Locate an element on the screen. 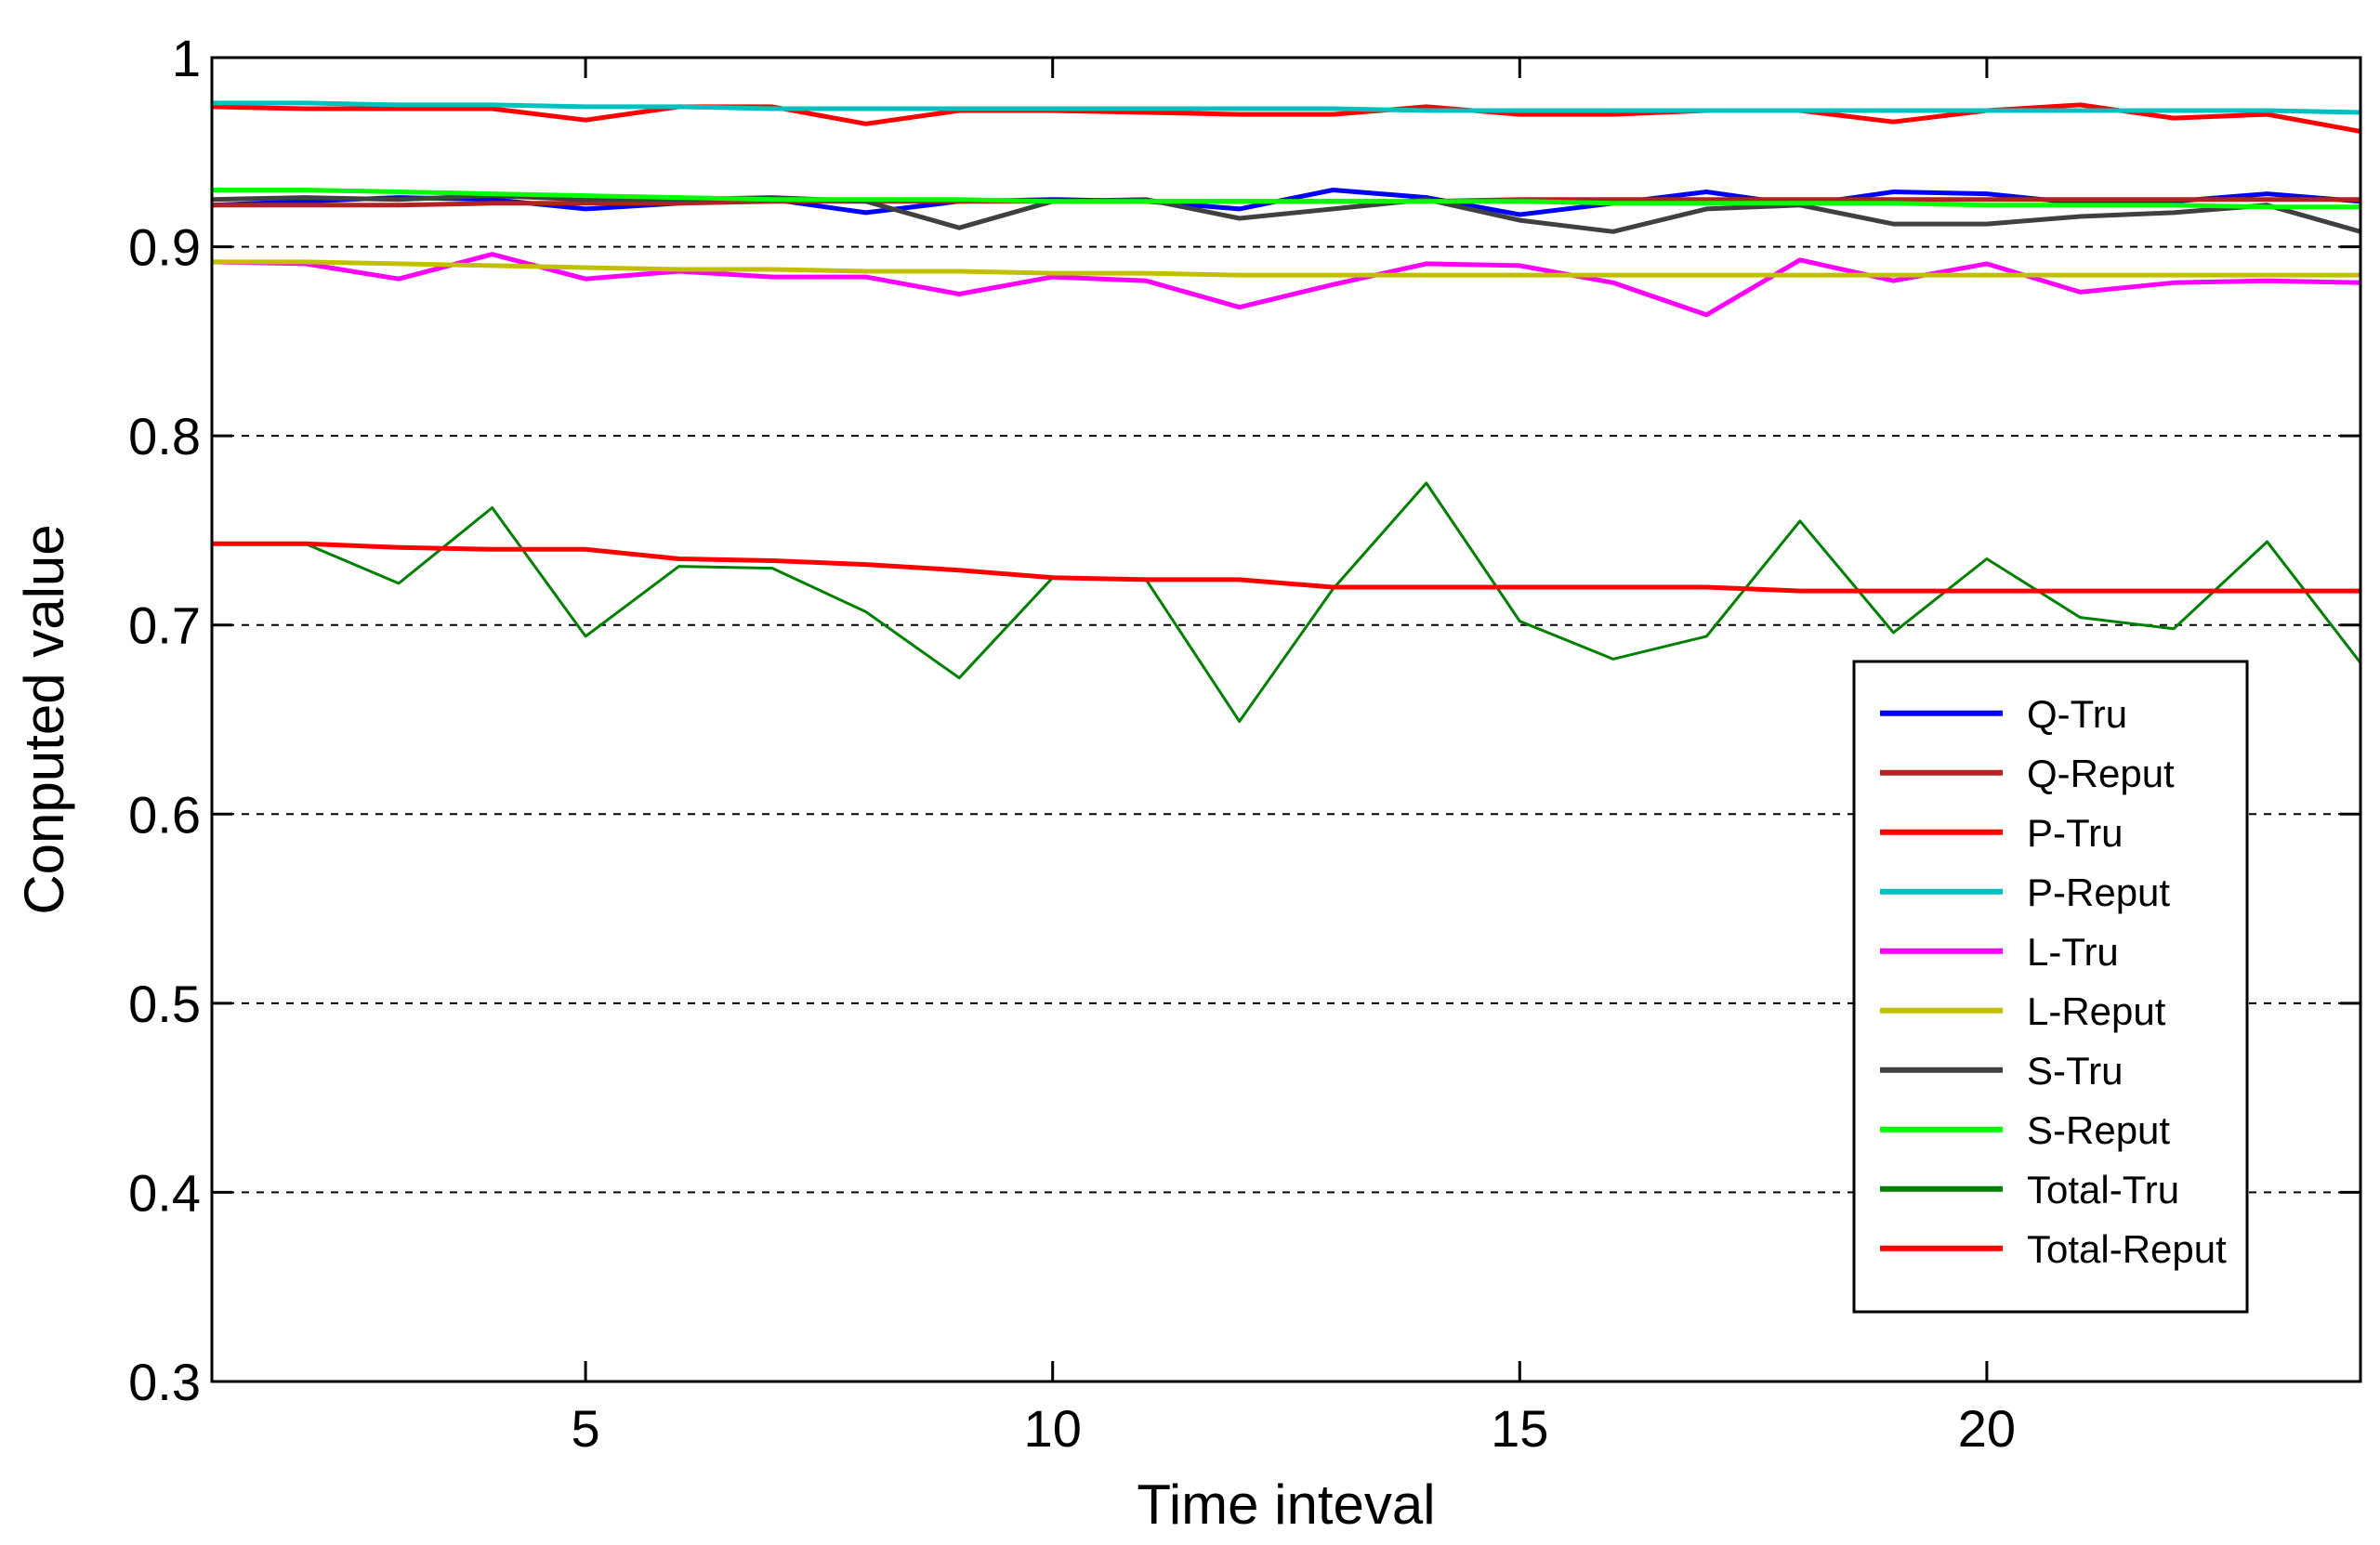 This screenshot has width=2380, height=1545. legend-box is located at coordinates (2050, 987).